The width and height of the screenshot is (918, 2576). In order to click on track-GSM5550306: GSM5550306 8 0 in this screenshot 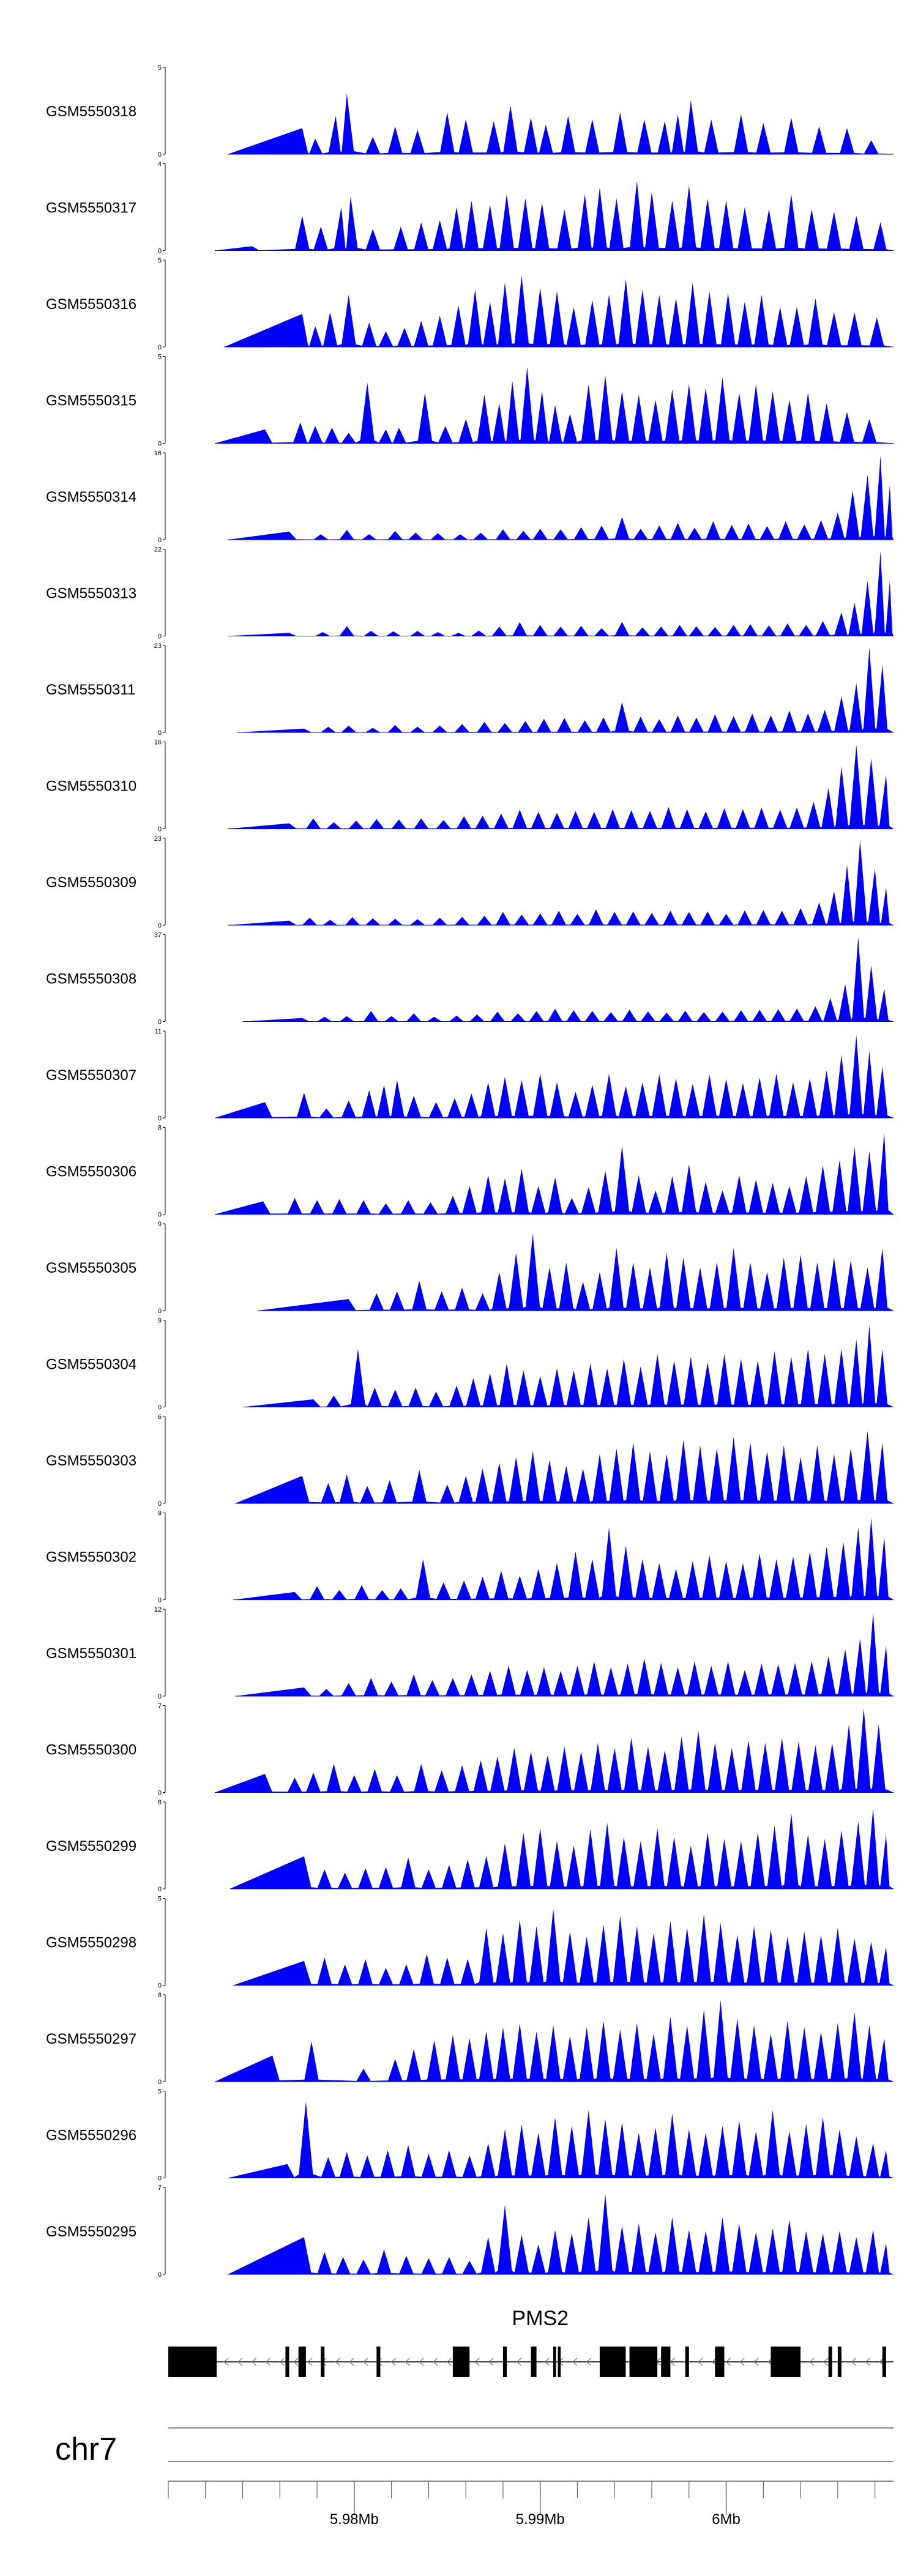, I will do `click(470, 1172)`.